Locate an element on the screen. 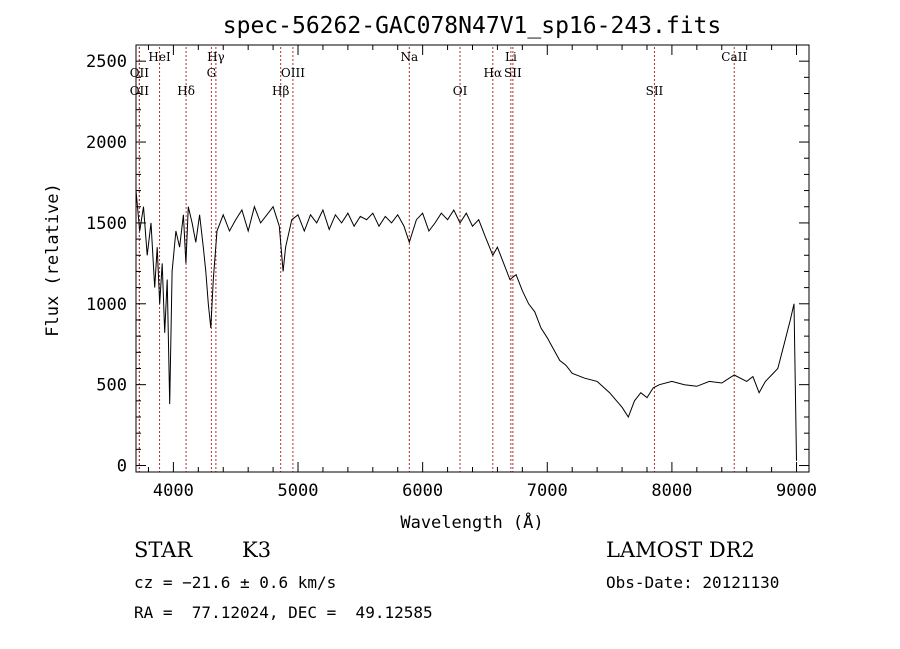  x-tick-label-1: 5000 is located at coordinates (298, 491).